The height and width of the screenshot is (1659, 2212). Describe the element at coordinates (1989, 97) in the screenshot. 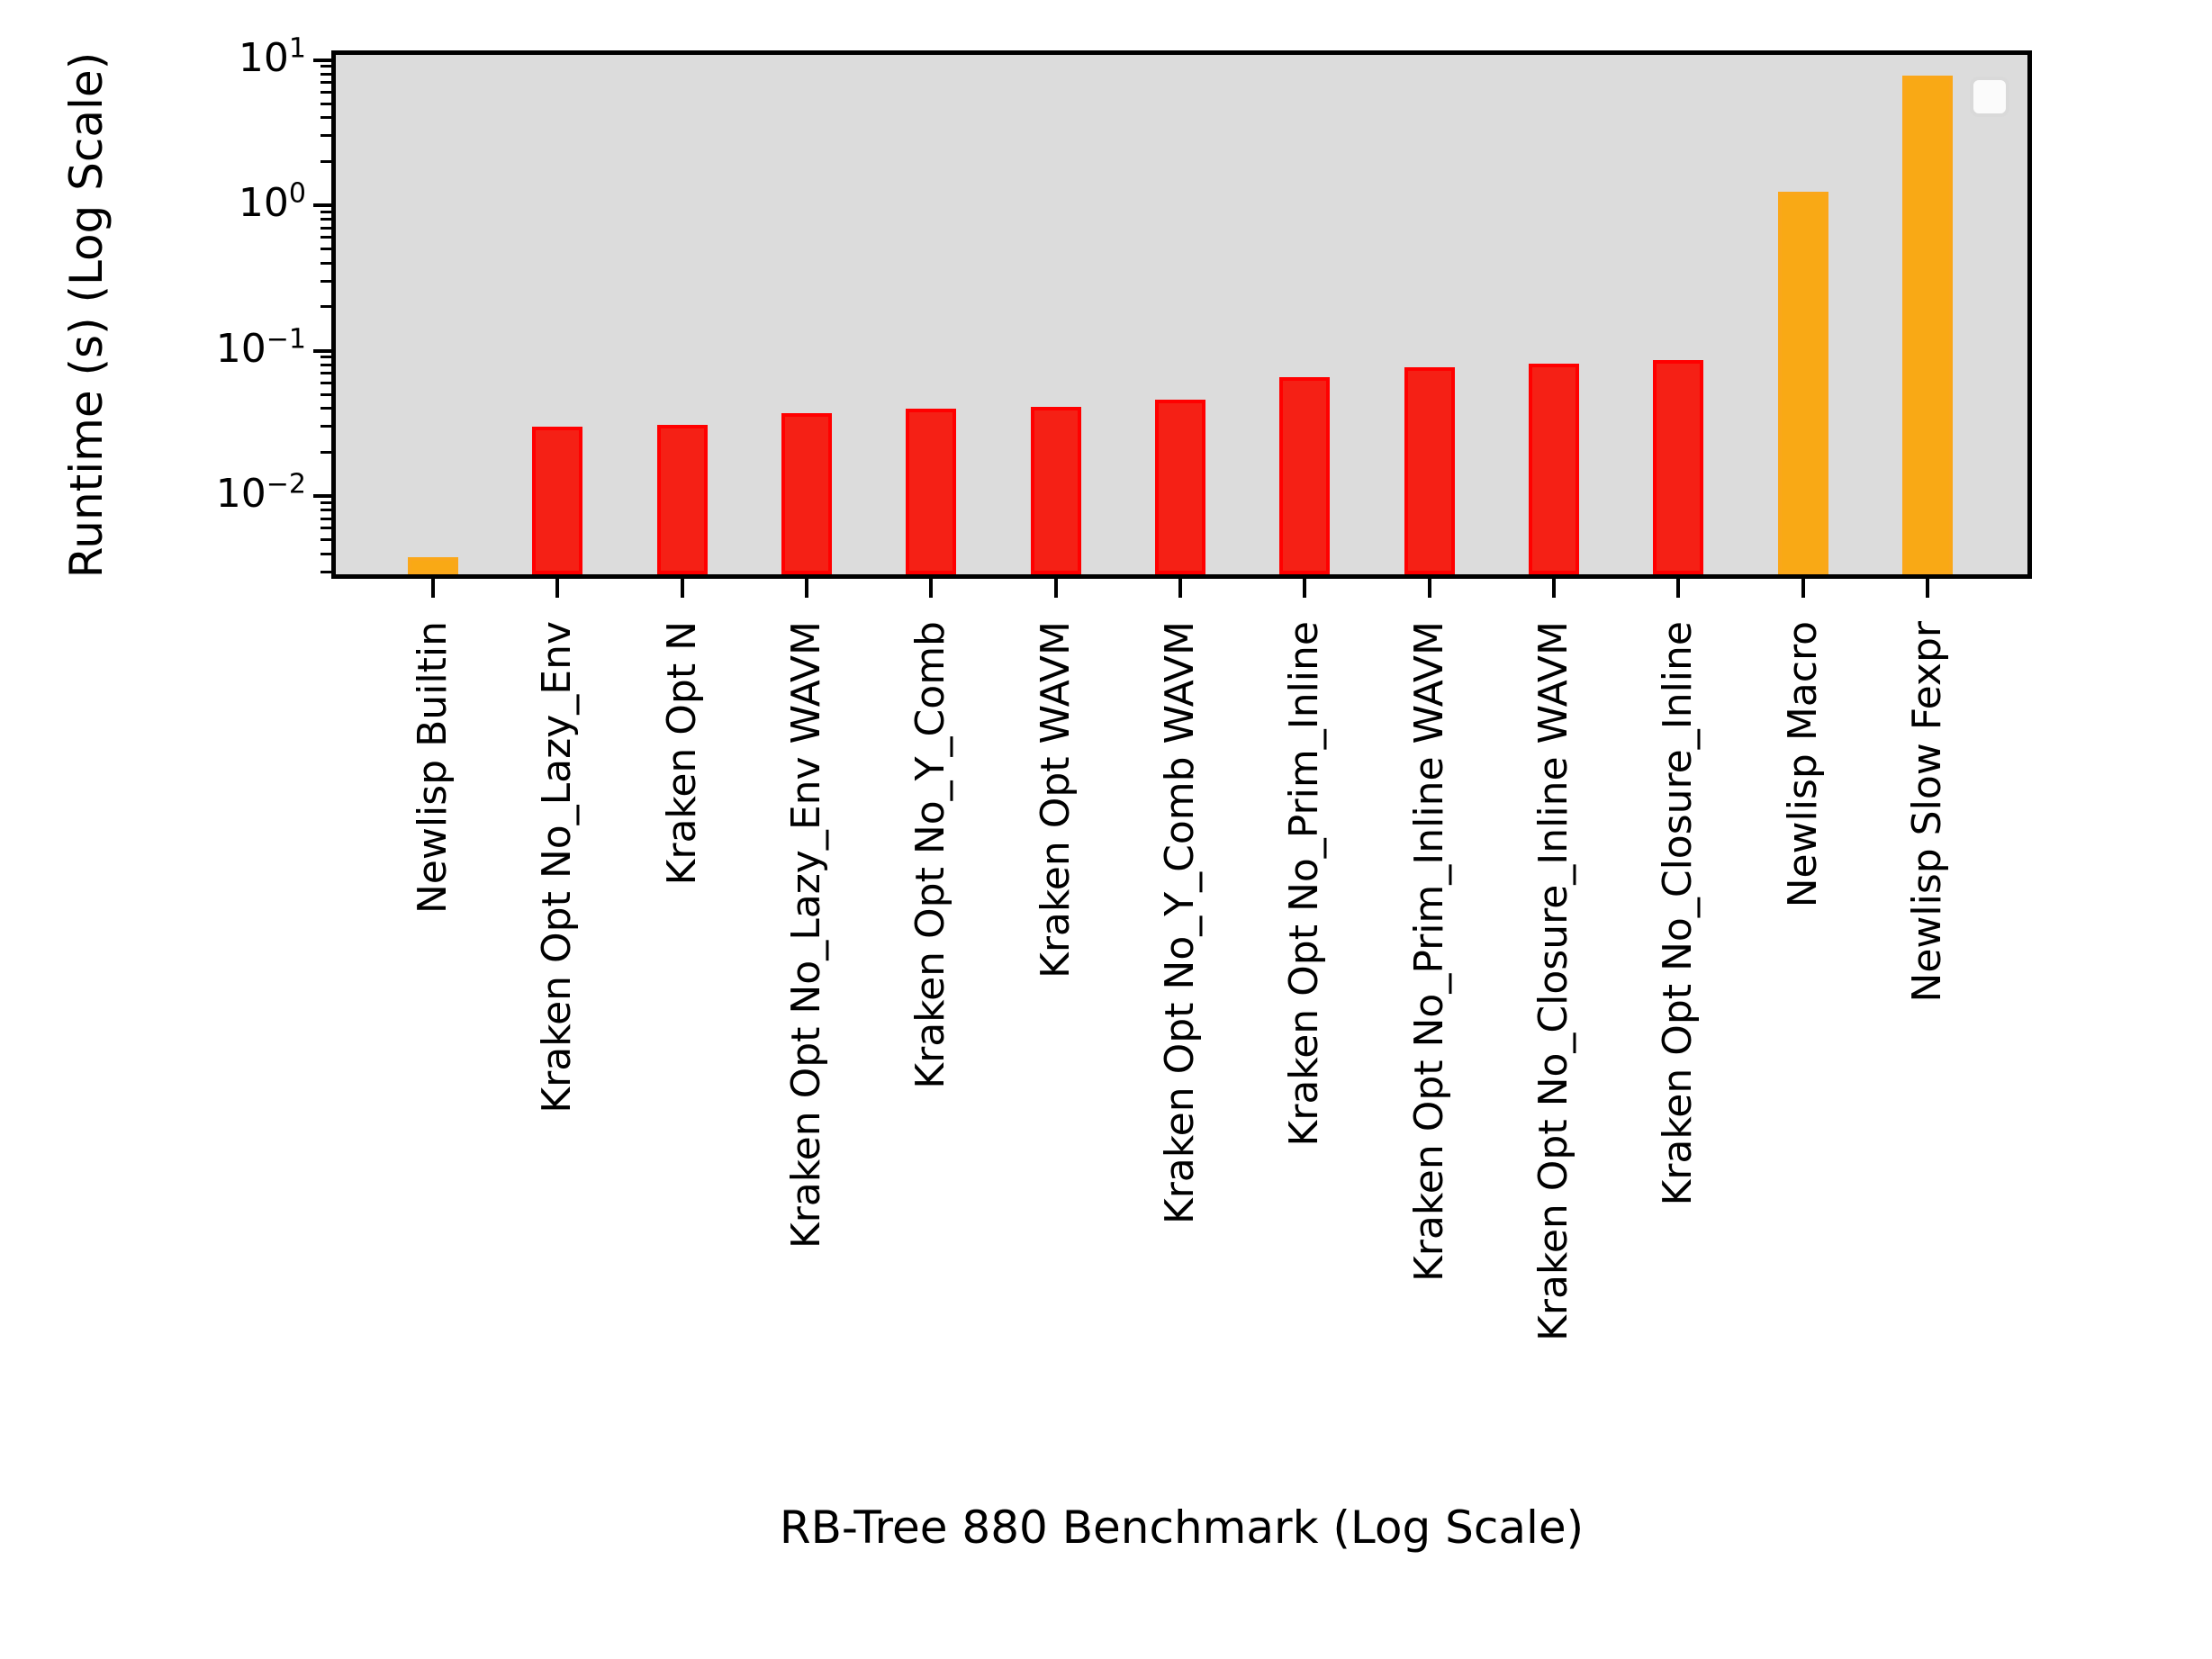

I see `legend-box` at that location.